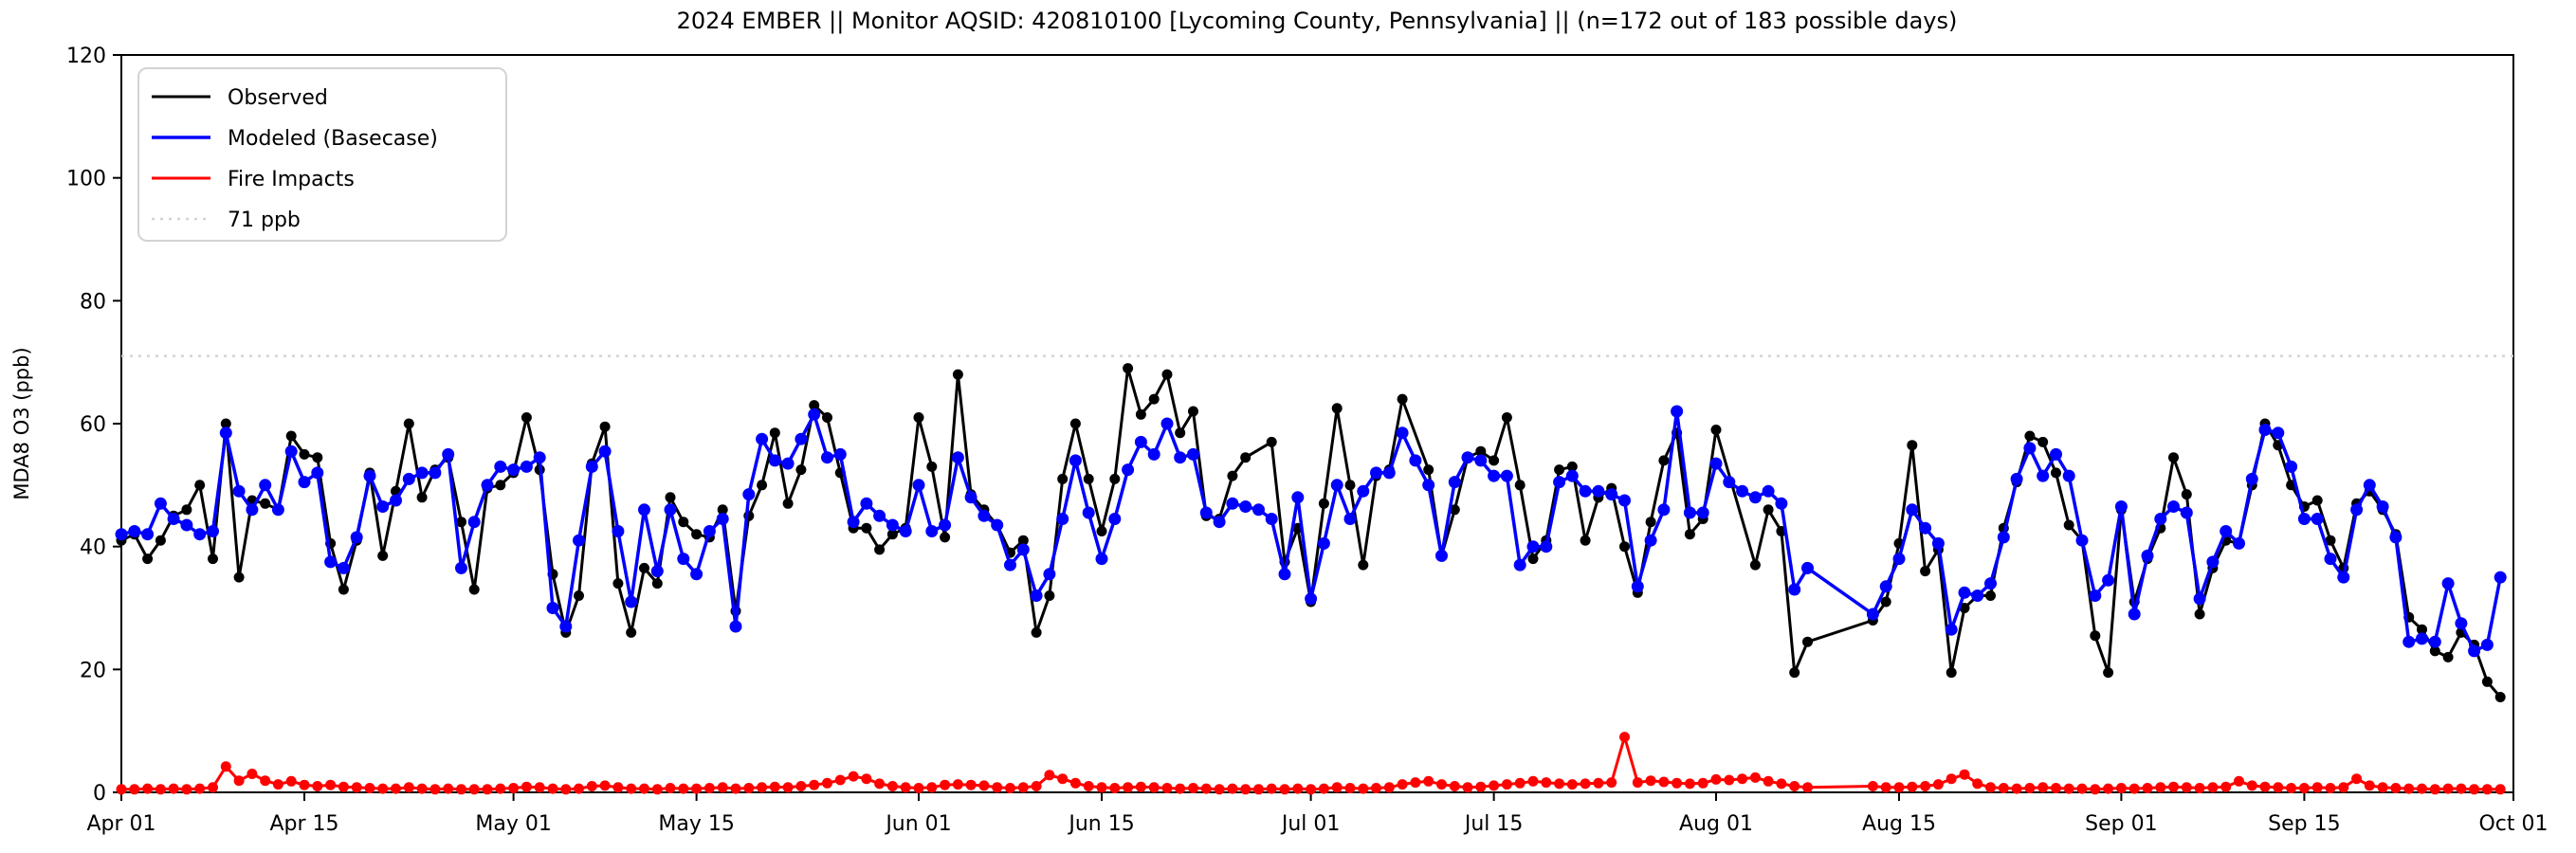 The height and width of the screenshot is (853, 2576). Describe the element at coordinates (99, 794) in the screenshot. I see `y-axis-tick-label: 0` at that location.